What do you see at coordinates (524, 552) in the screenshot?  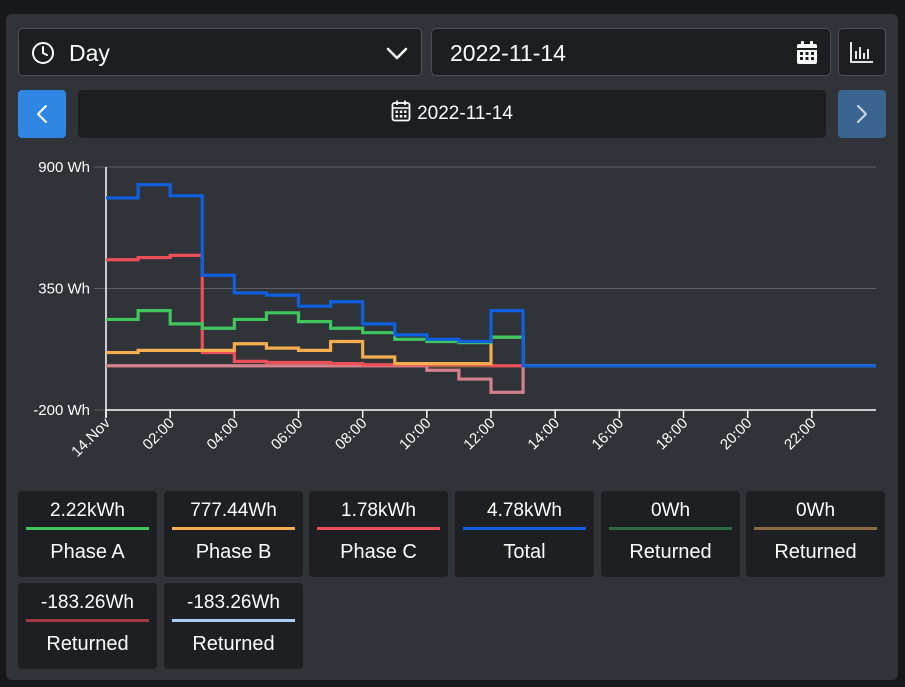 I see `tile-label: Total` at bounding box center [524, 552].